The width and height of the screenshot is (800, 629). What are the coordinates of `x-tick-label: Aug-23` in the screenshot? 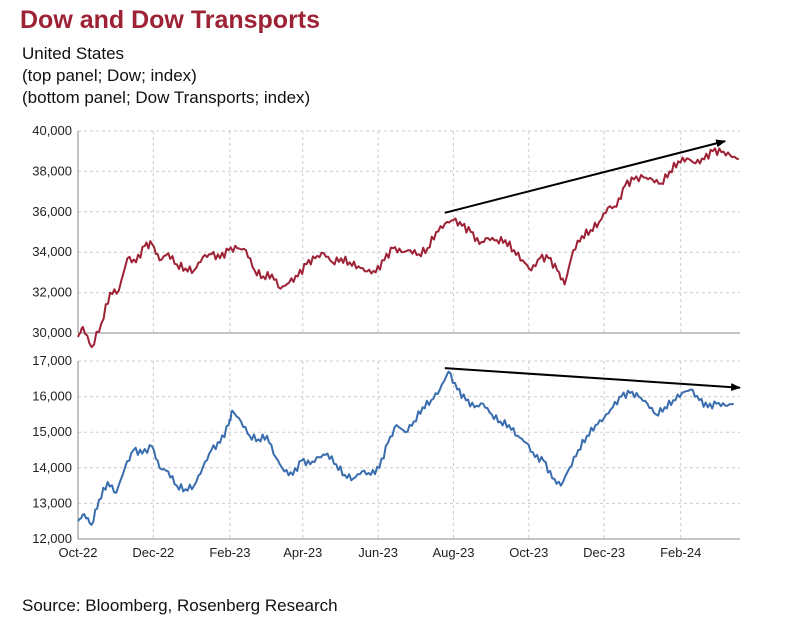 It's located at (454, 552).